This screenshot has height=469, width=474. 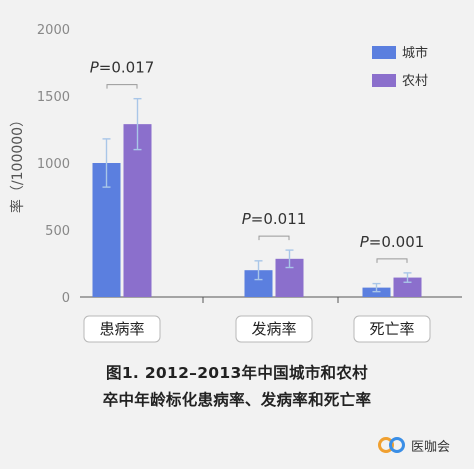 What do you see at coordinates (237, 400) in the screenshot?
I see `figure-caption-line2: 卒中年龄标化患病率、发病率和死亡率` at bounding box center [237, 400].